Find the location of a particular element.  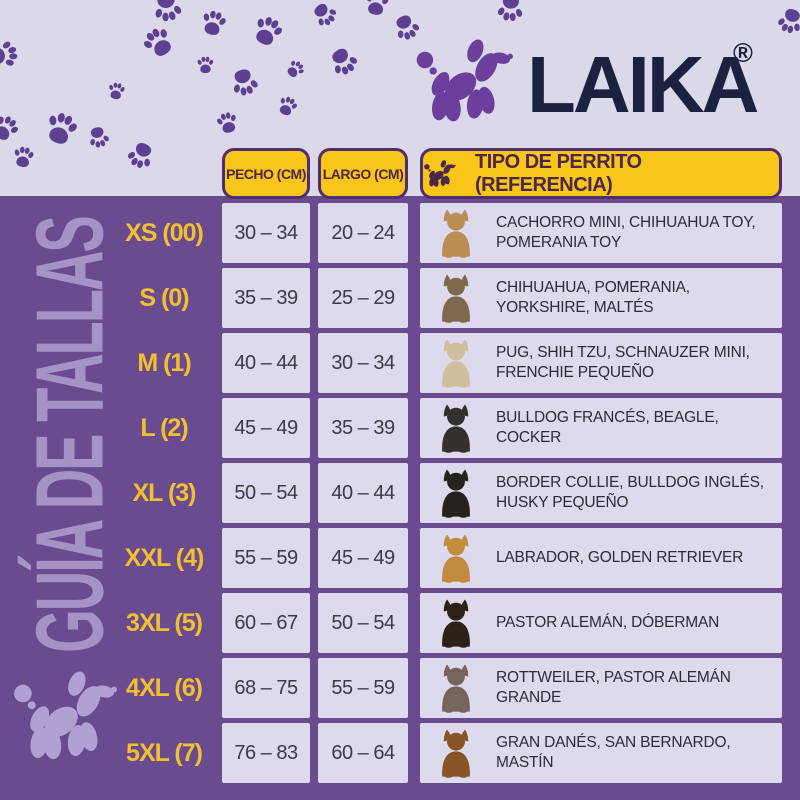

dog-photo-border-collie is located at coordinates (456, 493).